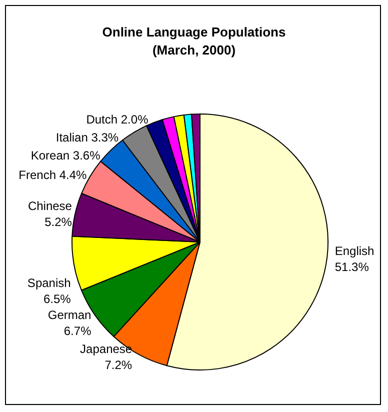 The width and height of the screenshot is (388, 412). I want to click on slice-label: Korean 3.6%, so click(65, 155).